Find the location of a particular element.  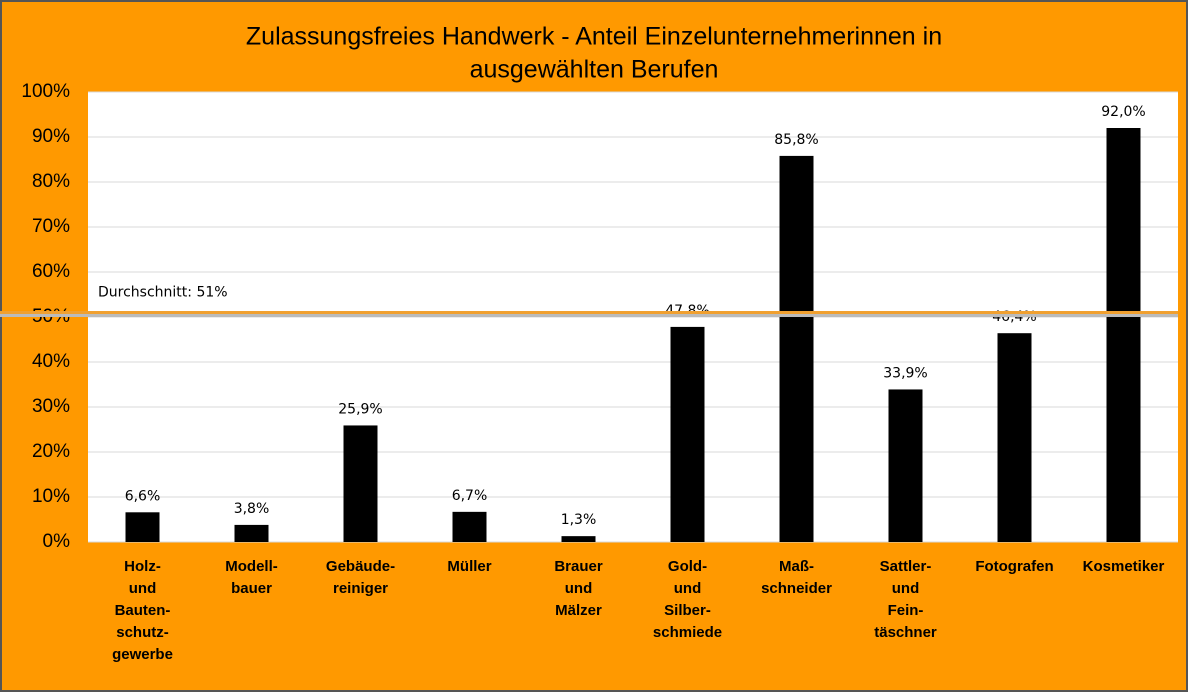

chart-subtitle: ausgewählten Berufen is located at coordinates (594, 70).